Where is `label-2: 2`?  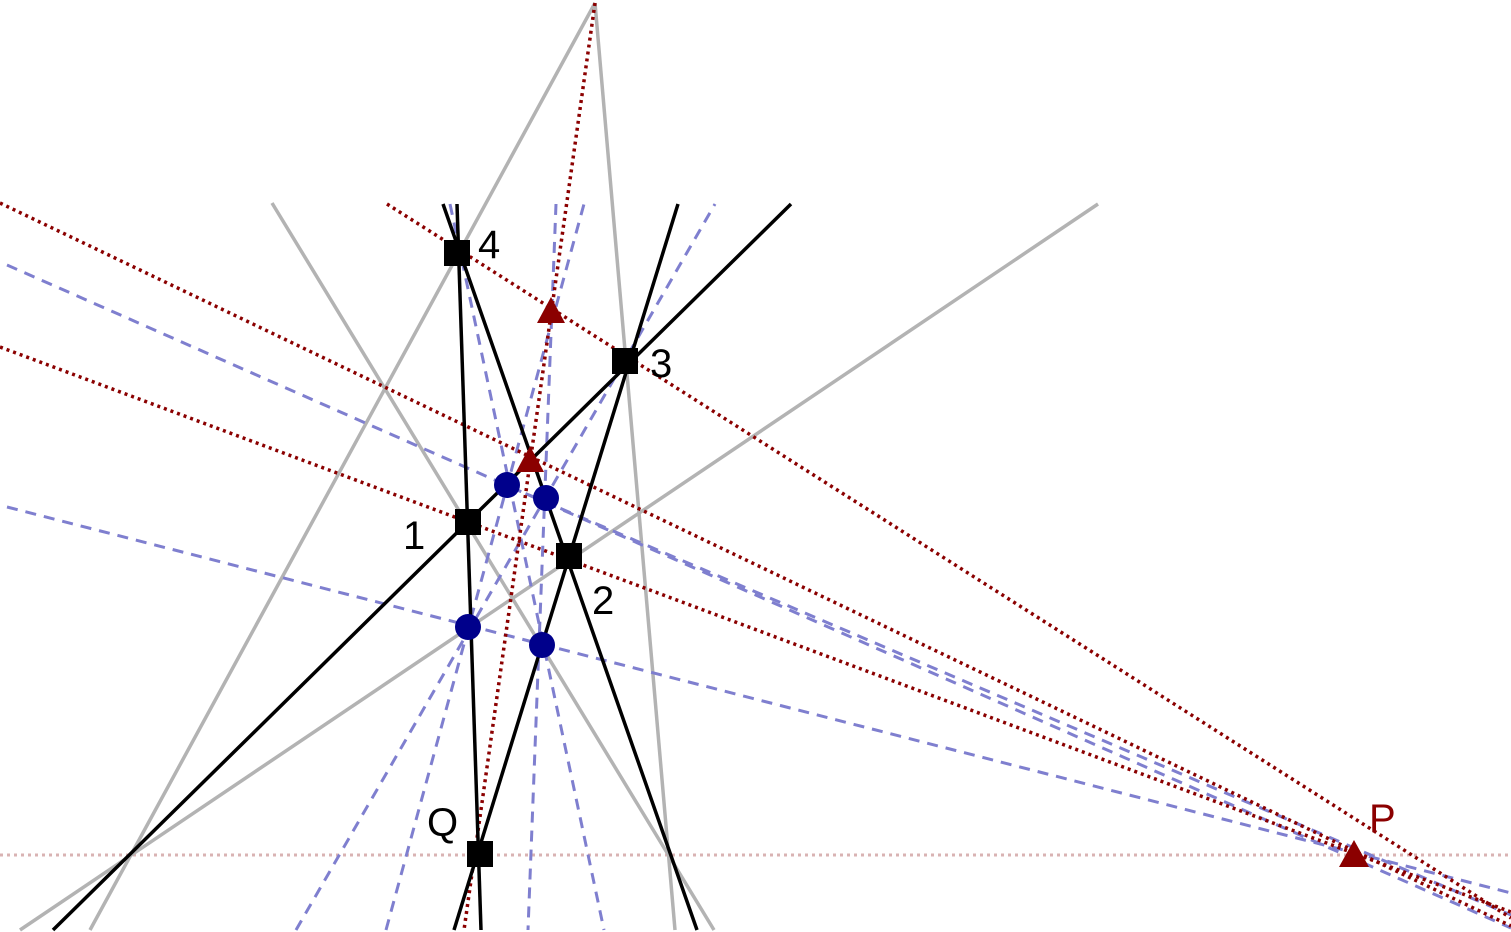
label-2: 2 is located at coordinates (603, 601).